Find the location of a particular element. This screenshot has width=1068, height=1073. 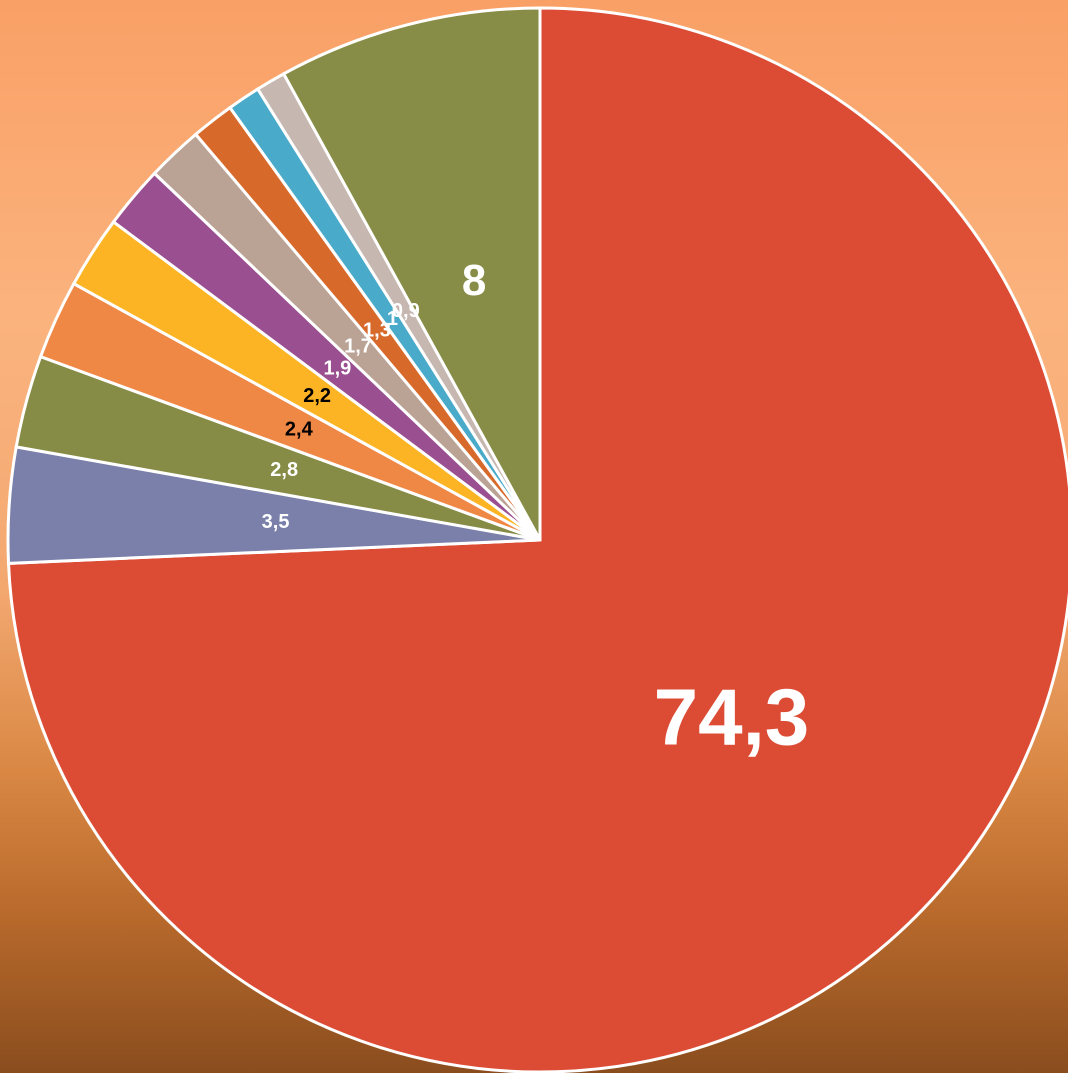

data-label: 1,3 is located at coordinates (377, 330).